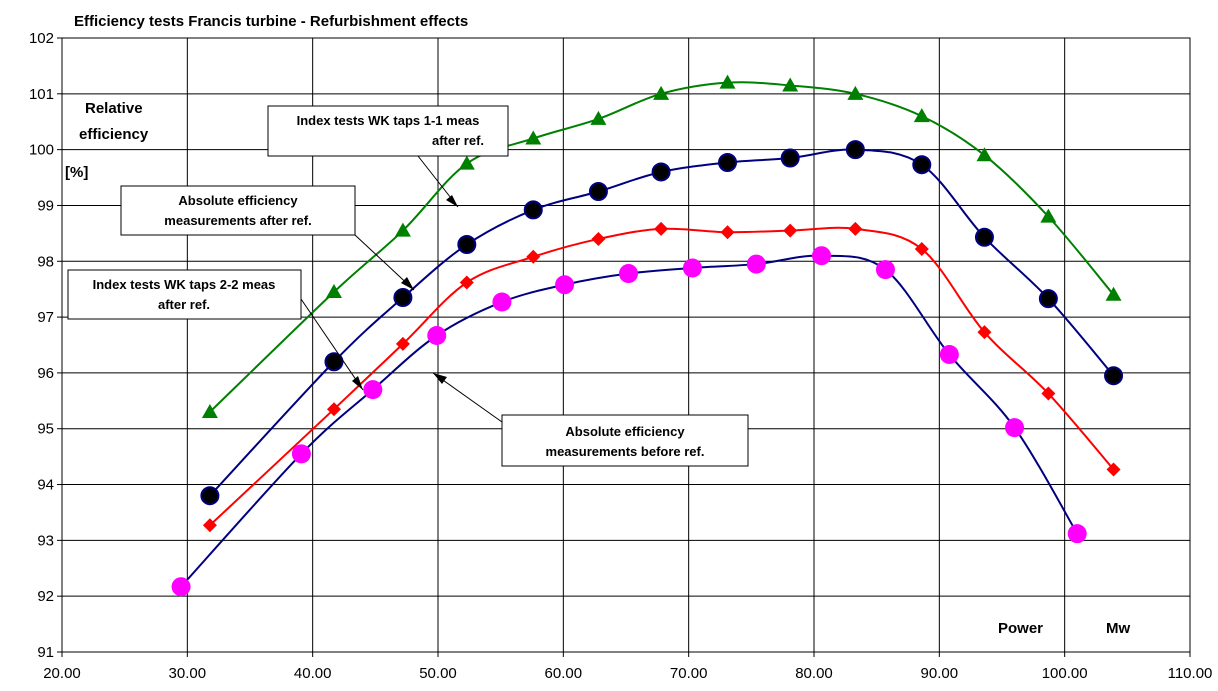 Image resolution: width=1218 pixels, height=691 pixels. I want to click on y-axis-unit: [%], so click(76, 172).